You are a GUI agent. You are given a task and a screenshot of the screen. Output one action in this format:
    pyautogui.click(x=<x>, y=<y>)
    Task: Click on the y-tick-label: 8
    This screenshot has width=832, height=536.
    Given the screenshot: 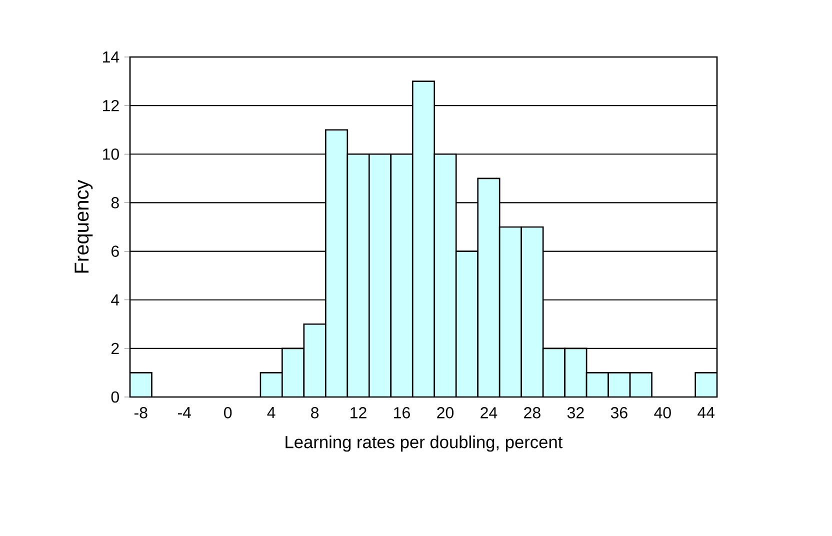 What is the action you would take?
    pyautogui.click(x=115, y=202)
    